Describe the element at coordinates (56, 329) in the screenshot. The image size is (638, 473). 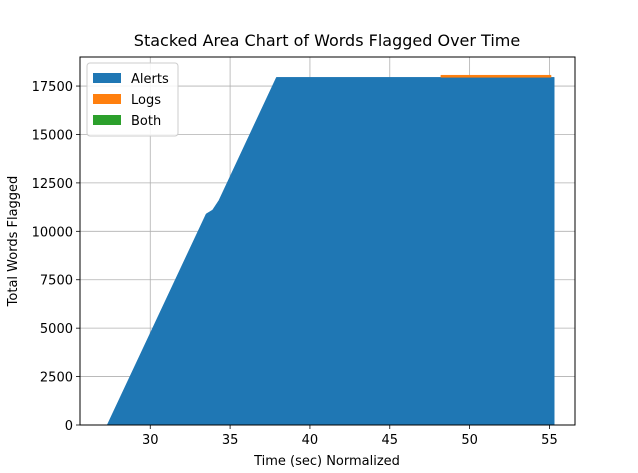
I see `y-tick-label: 5000` at that location.